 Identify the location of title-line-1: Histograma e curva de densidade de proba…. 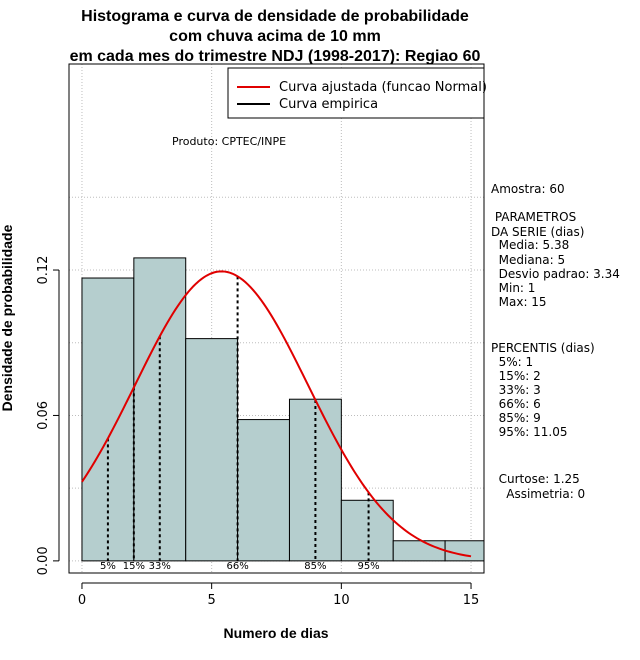
(275, 16).